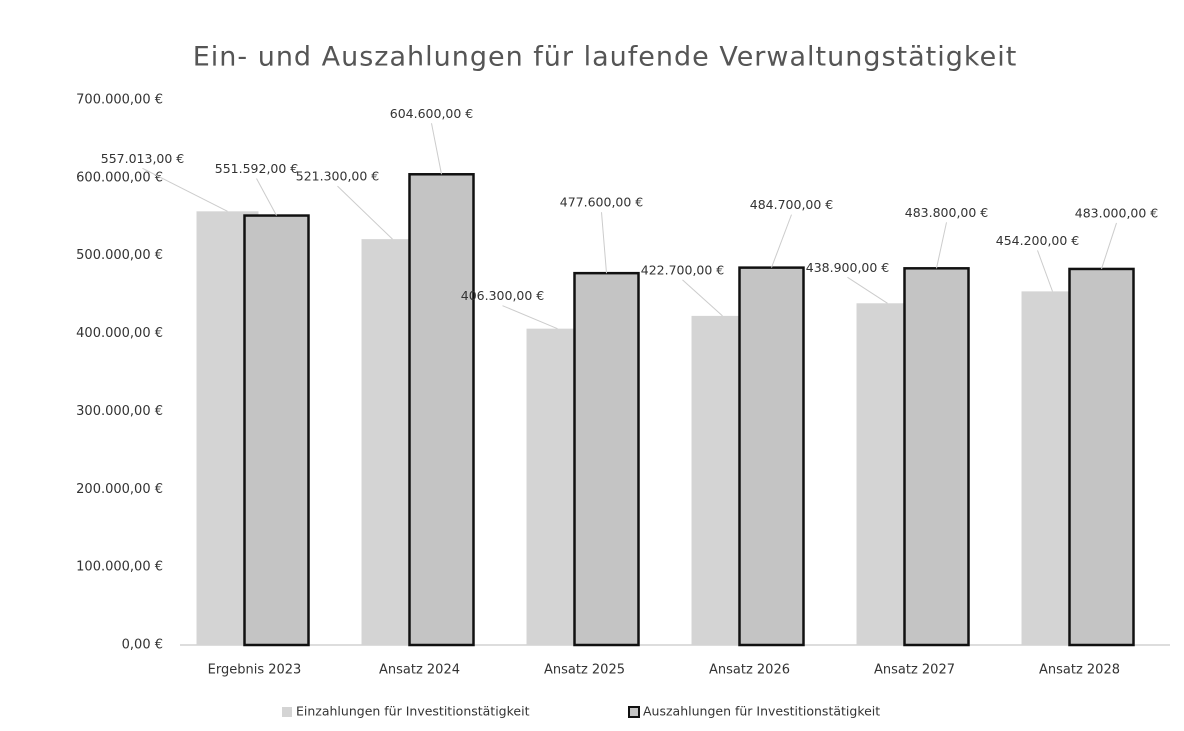 Image resolution: width=1184 pixels, height=731 pixels. What do you see at coordinates (432, 113) in the screenshot?
I see `data-label: 604.600,00 €` at bounding box center [432, 113].